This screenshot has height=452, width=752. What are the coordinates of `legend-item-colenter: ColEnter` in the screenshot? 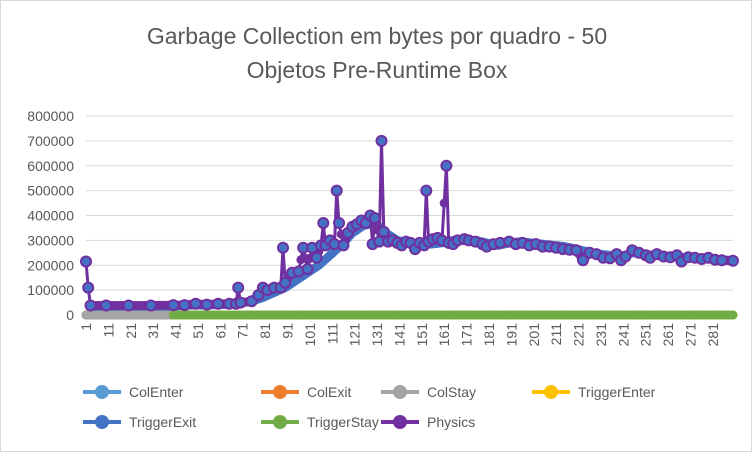 It's located at (132, 392).